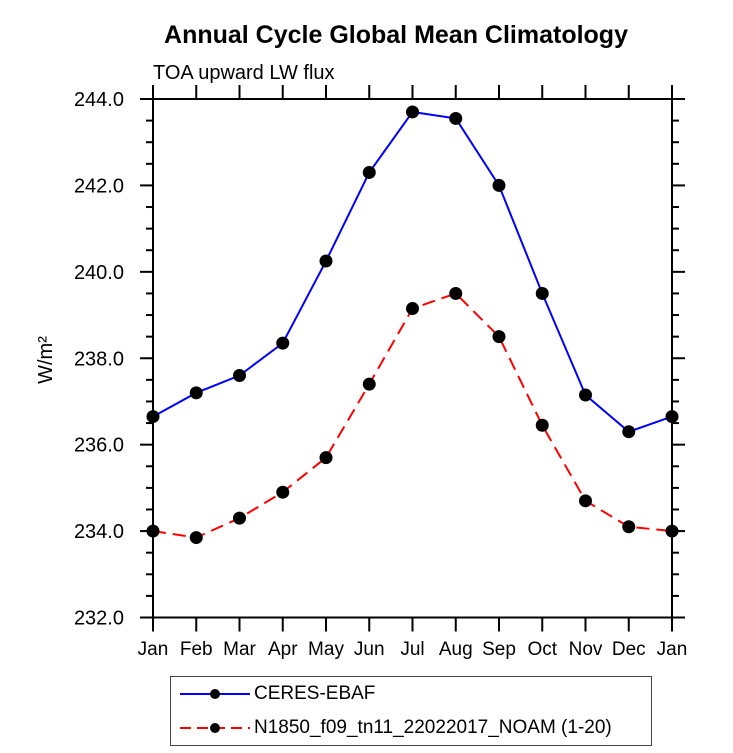 This screenshot has width=733, height=753. Describe the element at coordinates (315, 693) in the screenshot. I see `legend-label: CERES-EBAF` at that location.